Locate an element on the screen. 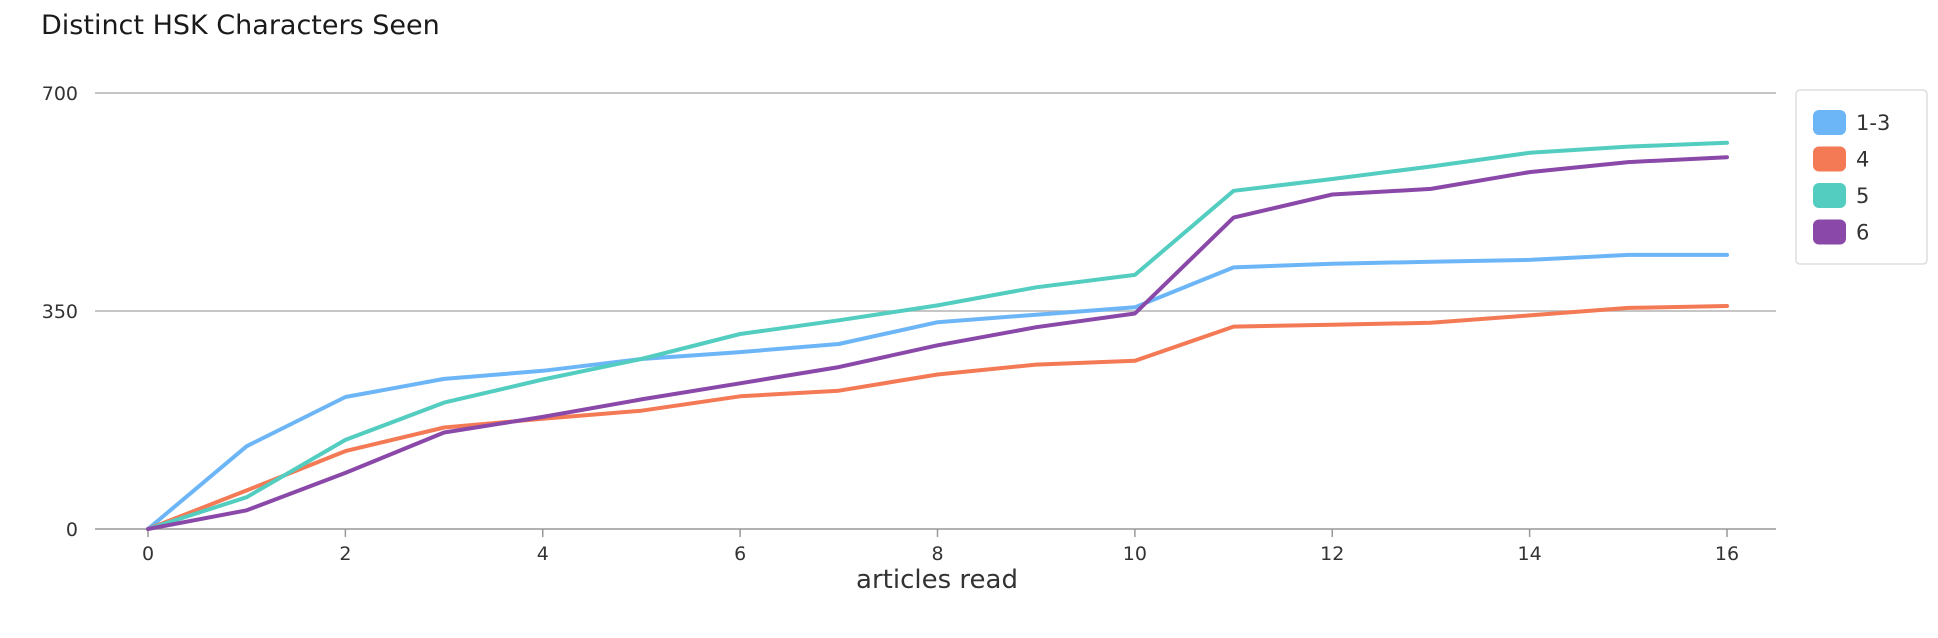 Image resolution: width=1938 pixels, height=638 pixels. legend-label: 4 is located at coordinates (1862, 160).